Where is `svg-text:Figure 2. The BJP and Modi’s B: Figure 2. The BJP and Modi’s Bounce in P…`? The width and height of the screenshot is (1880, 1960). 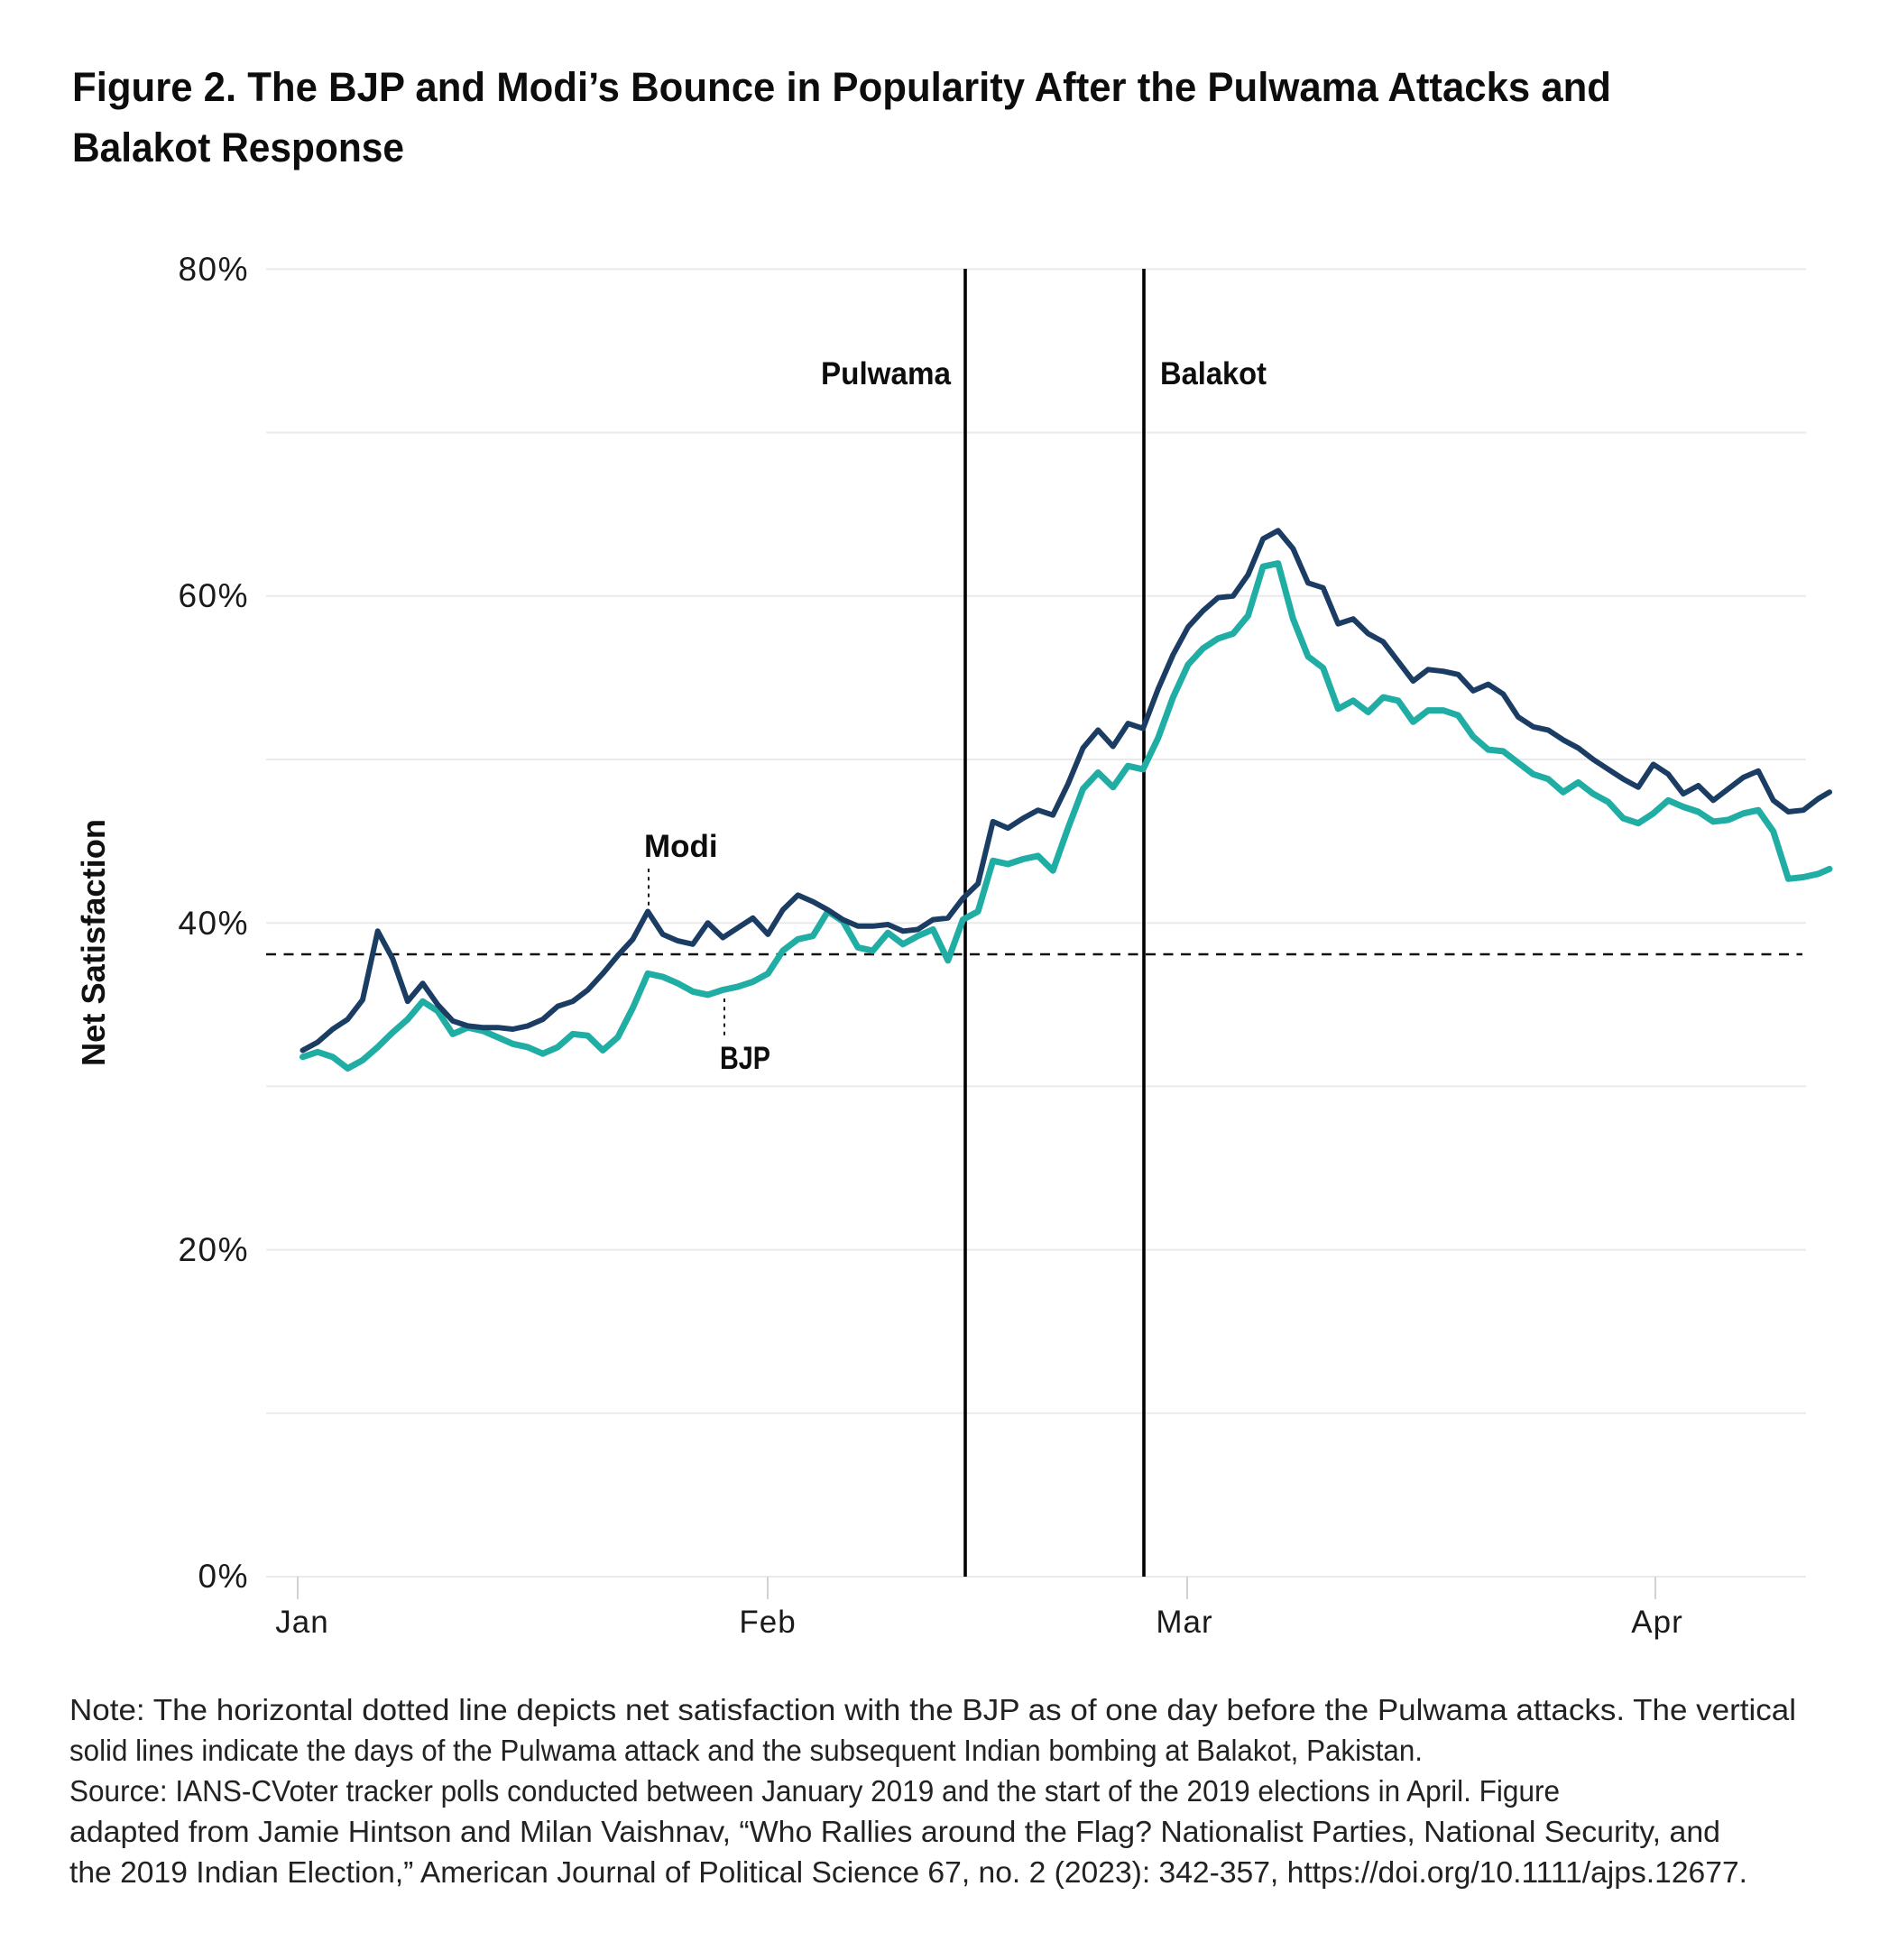
svg-text:Figure 2. The BJP and Modi’s B: Figure 2. The BJP and Modi’s Bounce in P… is located at coordinates (842, 87).